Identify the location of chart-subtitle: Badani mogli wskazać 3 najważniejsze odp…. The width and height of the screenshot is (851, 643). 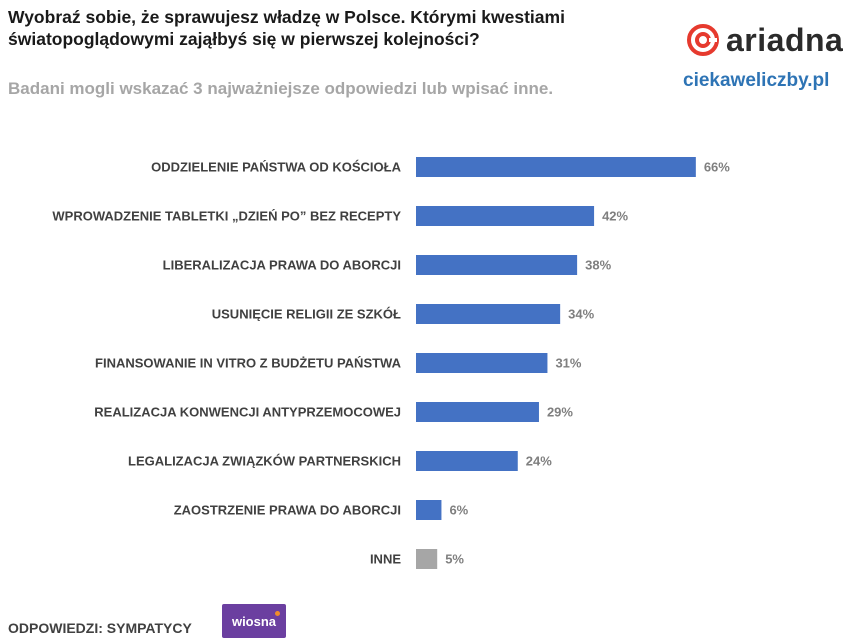
(281, 88).